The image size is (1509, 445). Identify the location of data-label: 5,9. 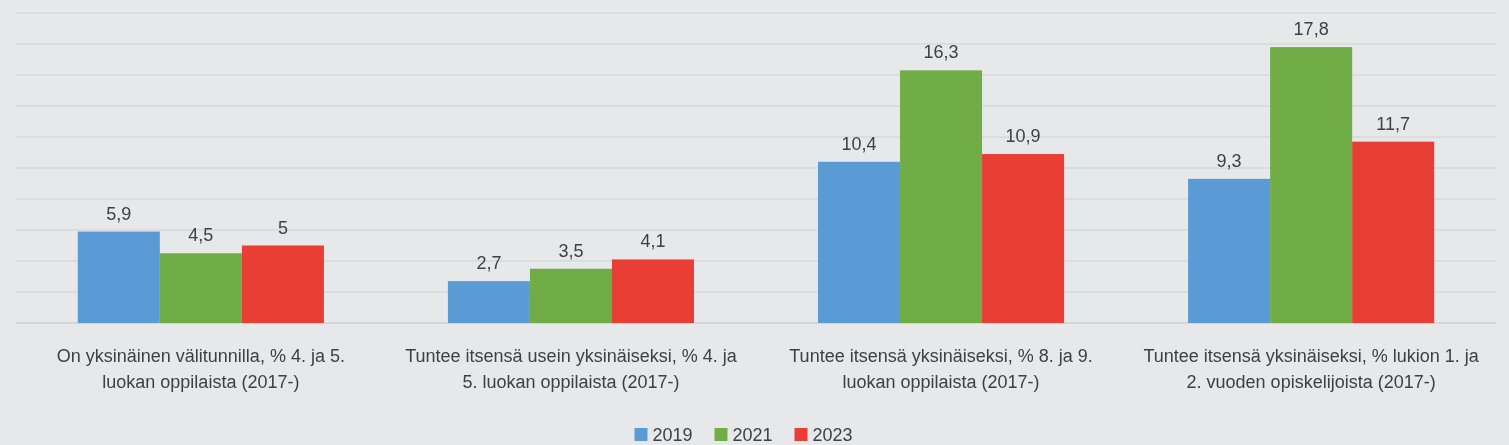
(119, 213).